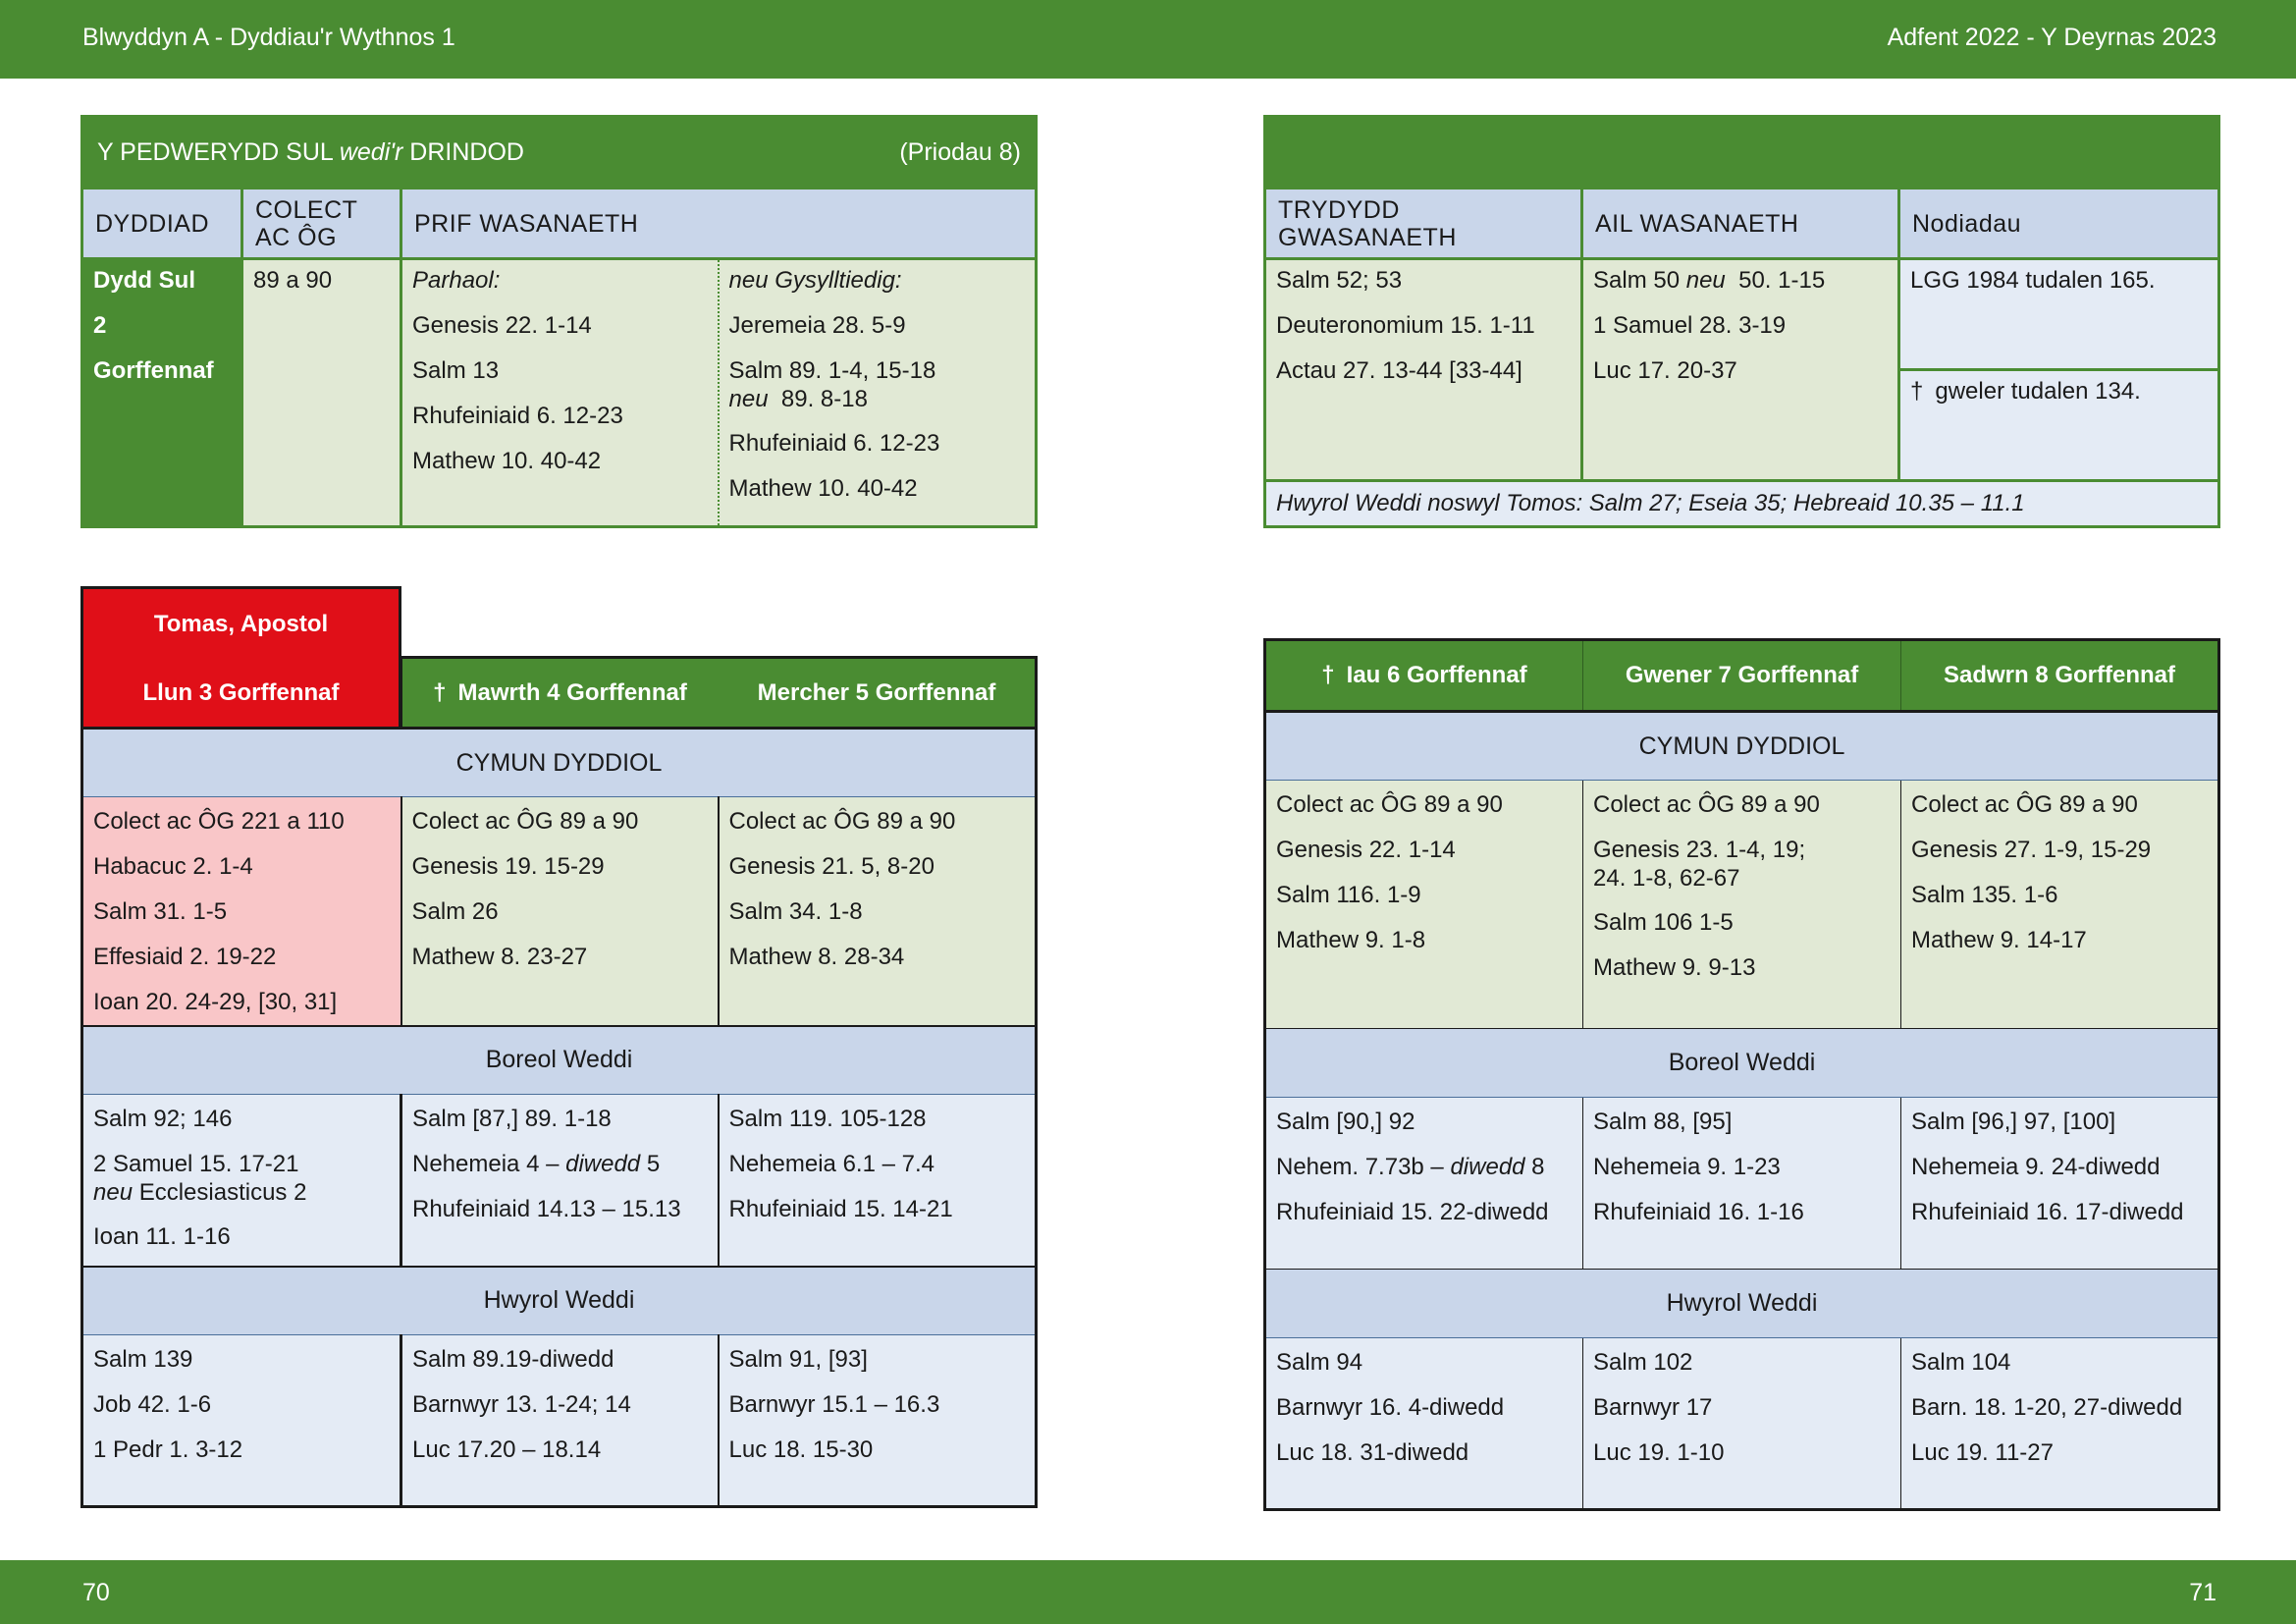  Describe the element at coordinates (1653, 1407) in the screenshot. I see `reading: Barnwyr 17` at that location.